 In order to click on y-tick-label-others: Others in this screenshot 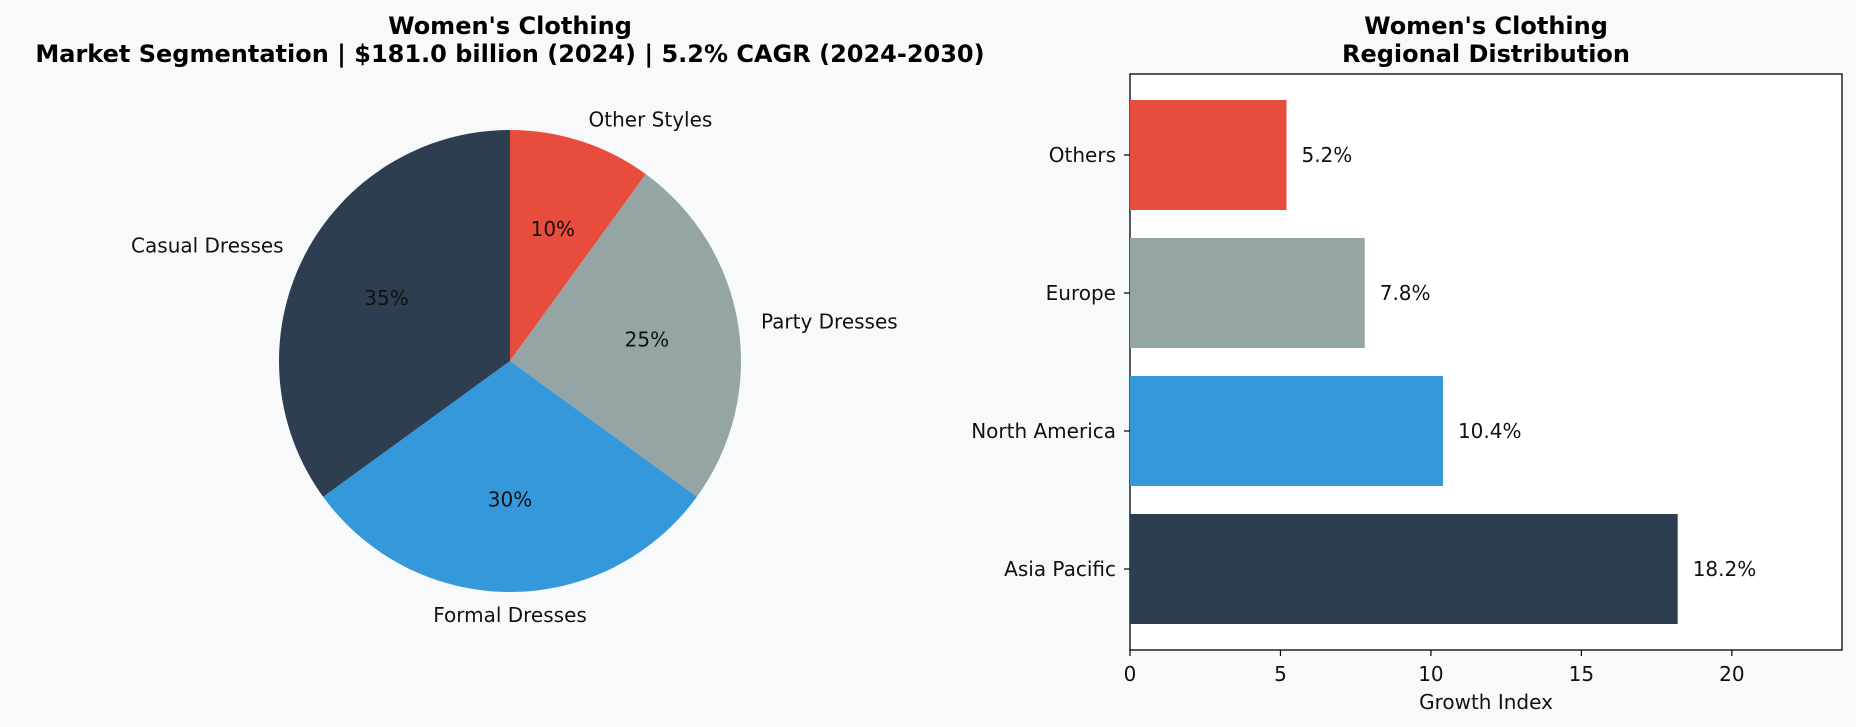, I will do `click(1082, 155)`.